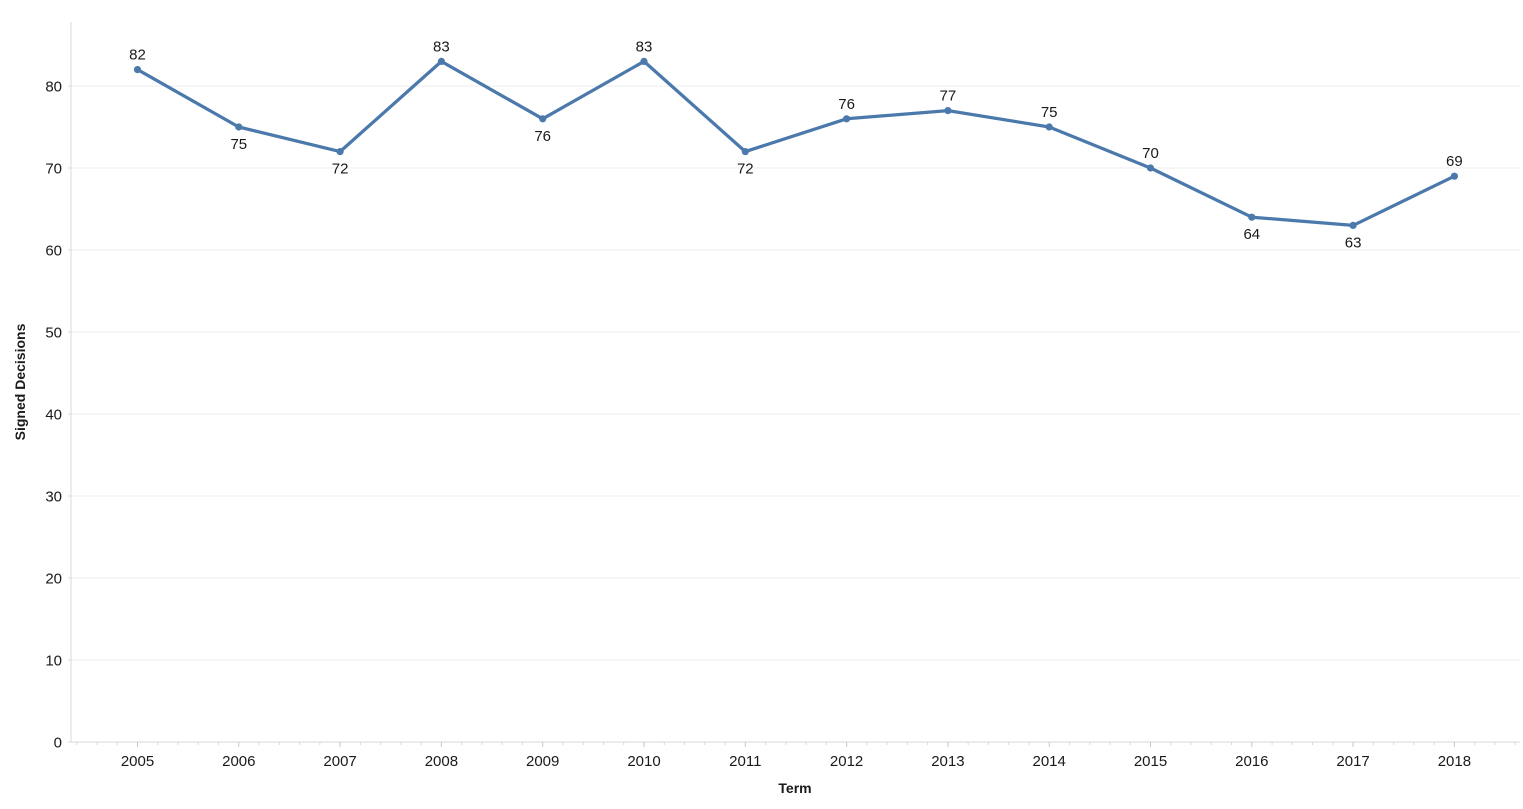 This screenshot has height=809, width=1523. What do you see at coordinates (542, 761) in the screenshot?
I see `x-tick-label: 2009` at bounding box center [542, 761].